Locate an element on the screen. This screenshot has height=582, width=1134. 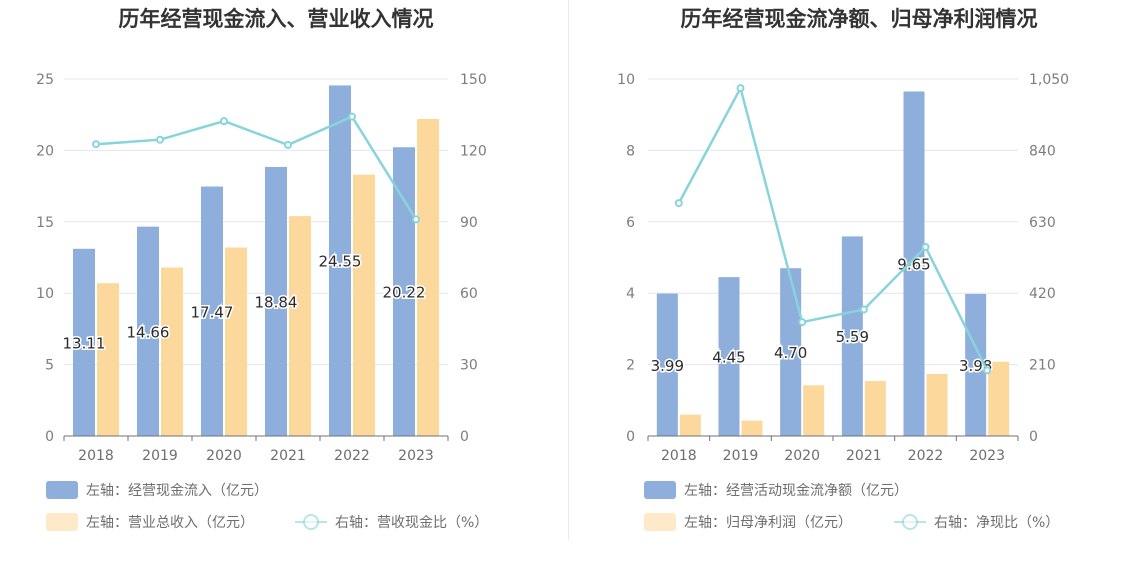
right-axis-tick: 420 is located at coordinates (1042, 294).